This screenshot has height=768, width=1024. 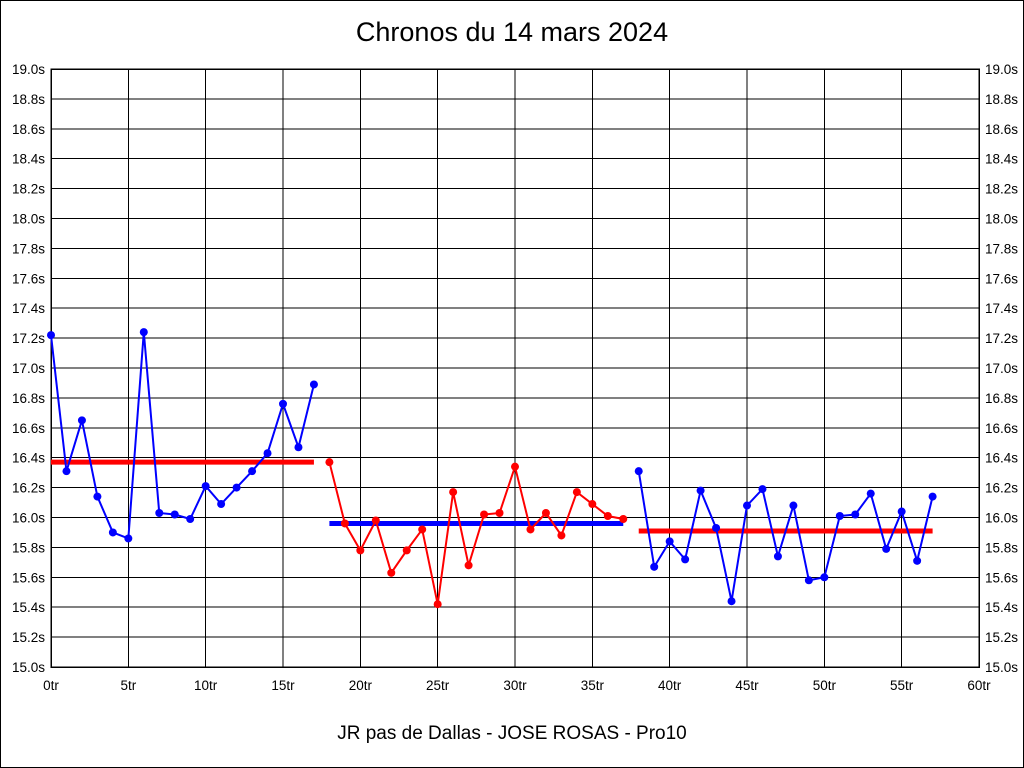 I want to click on y-tick-label-left: 15.8s, so click(x=28, y=547).